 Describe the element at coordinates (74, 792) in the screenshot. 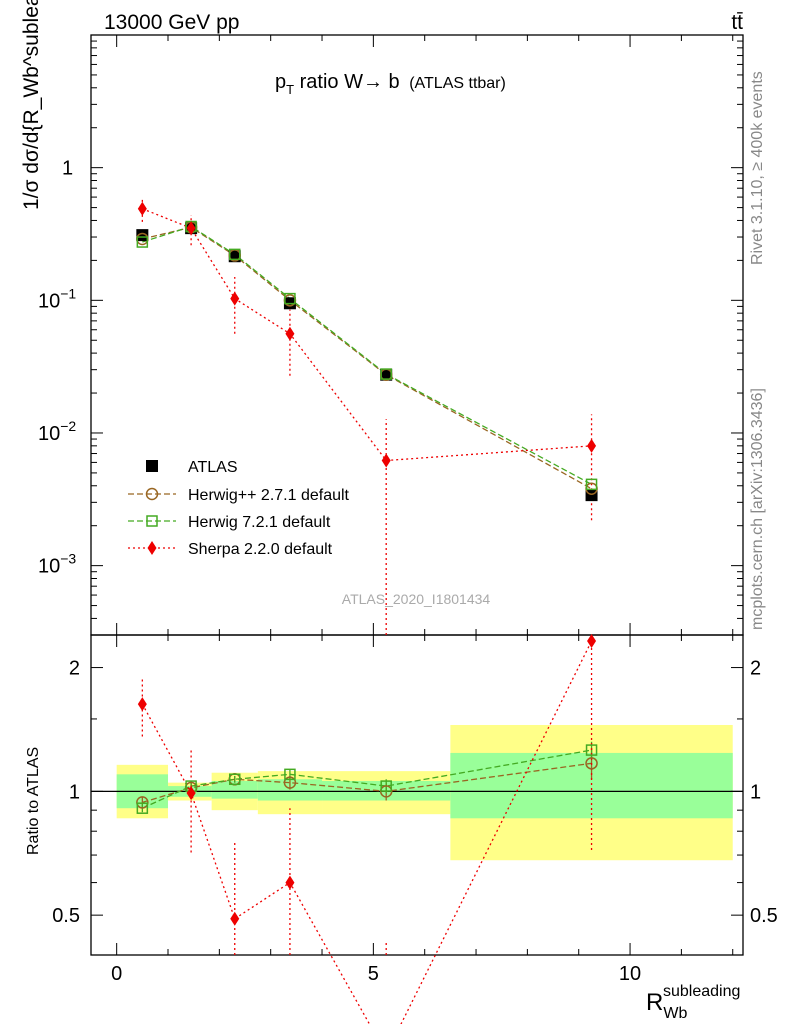

I see `bottom-y-tick-label-left: 1` at that location.